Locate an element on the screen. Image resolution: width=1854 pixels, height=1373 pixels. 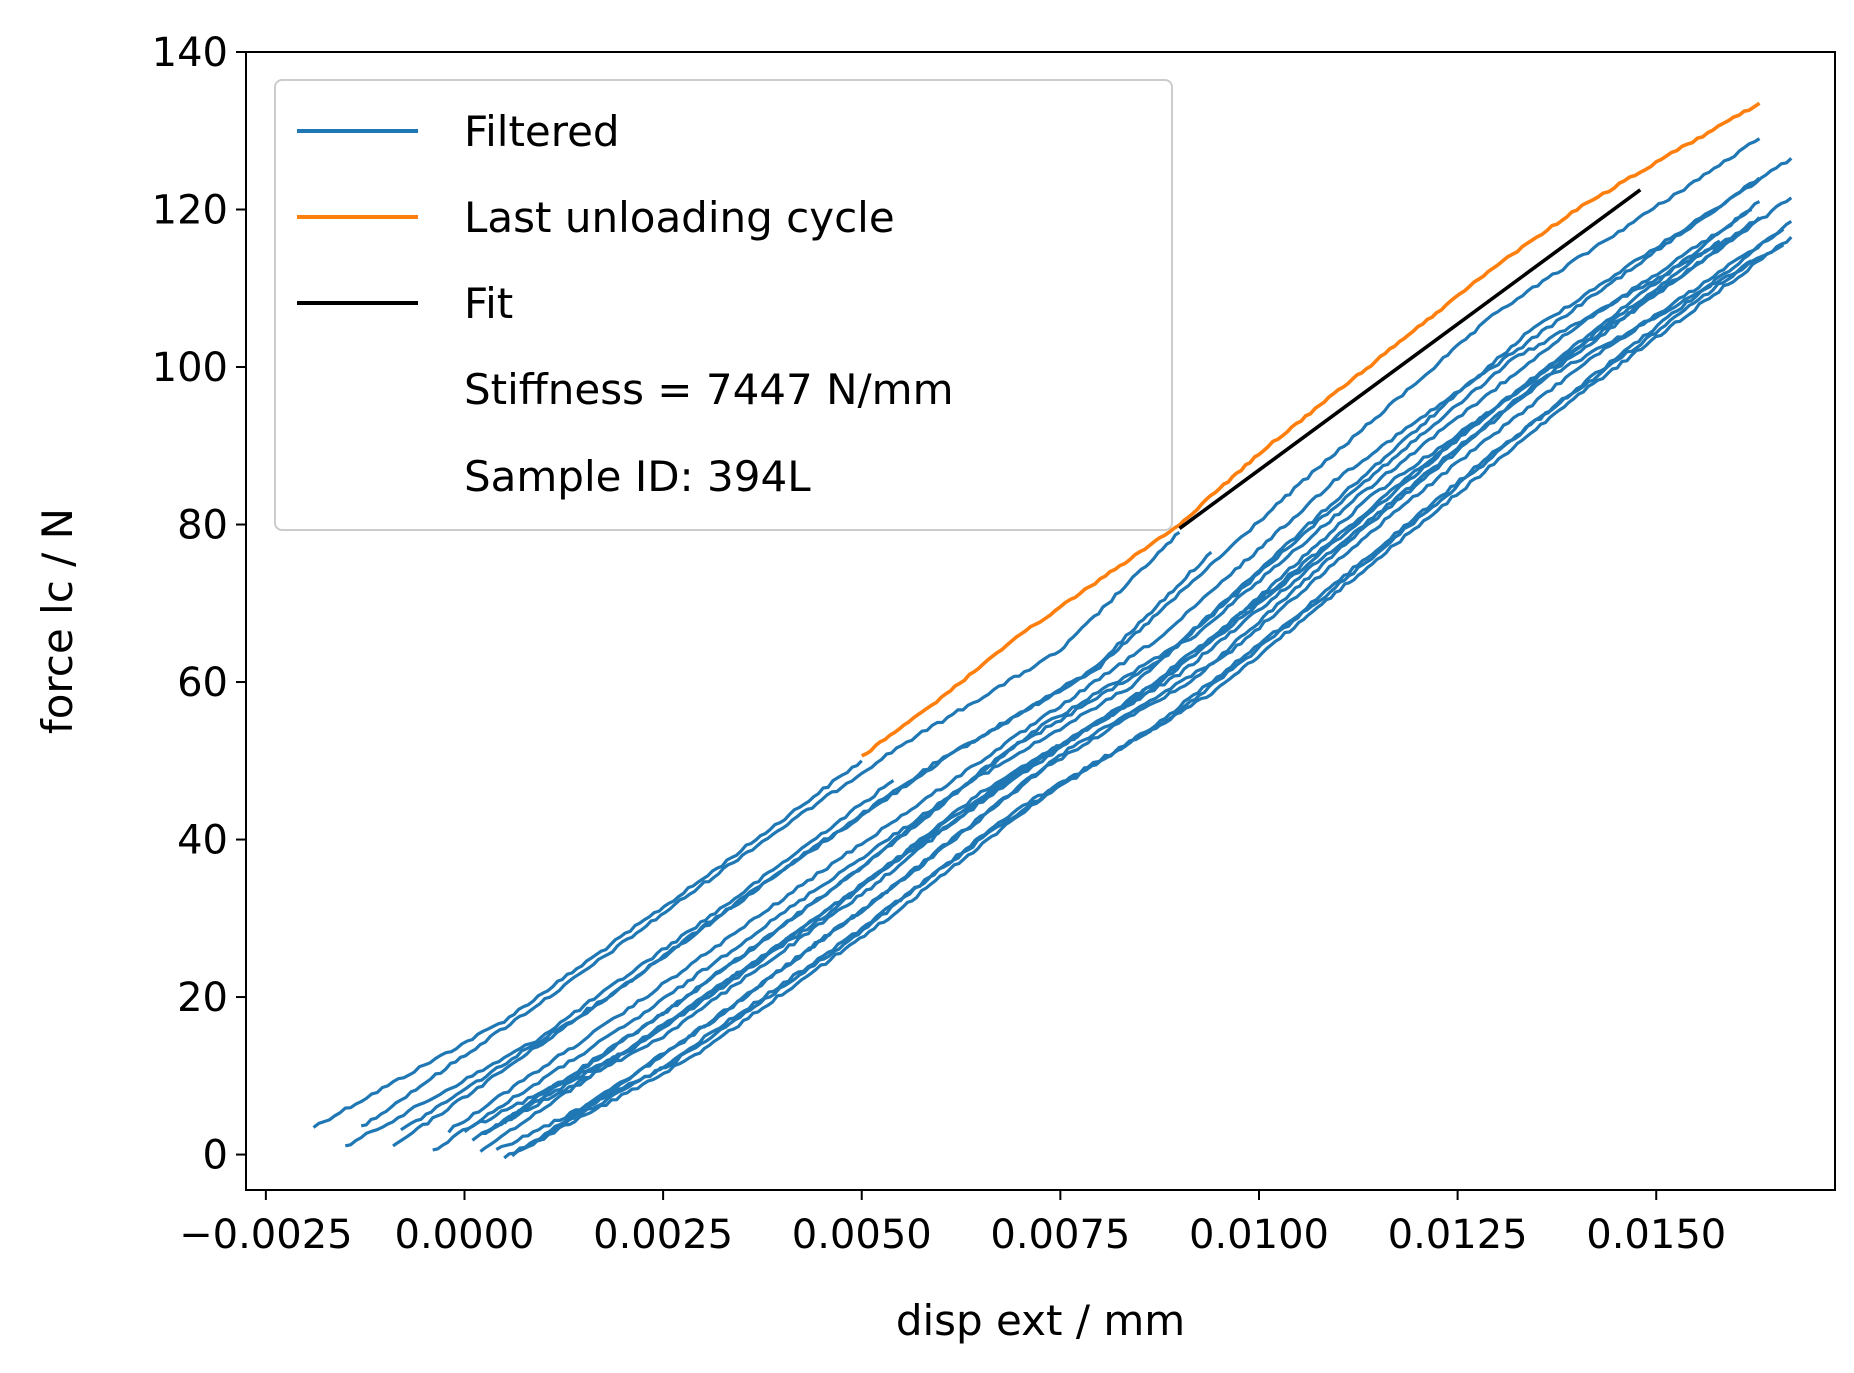
x-tick-label: 0.0150 is located at coordinates (1656, 1235).